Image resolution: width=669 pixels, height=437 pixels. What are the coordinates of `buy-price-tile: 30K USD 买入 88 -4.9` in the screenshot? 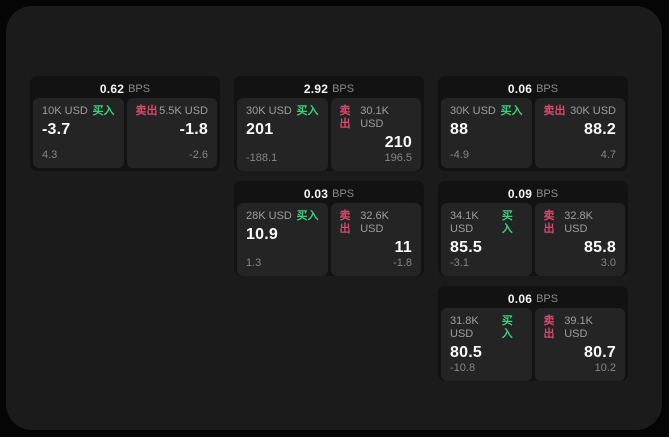 It's located at (486, 133).